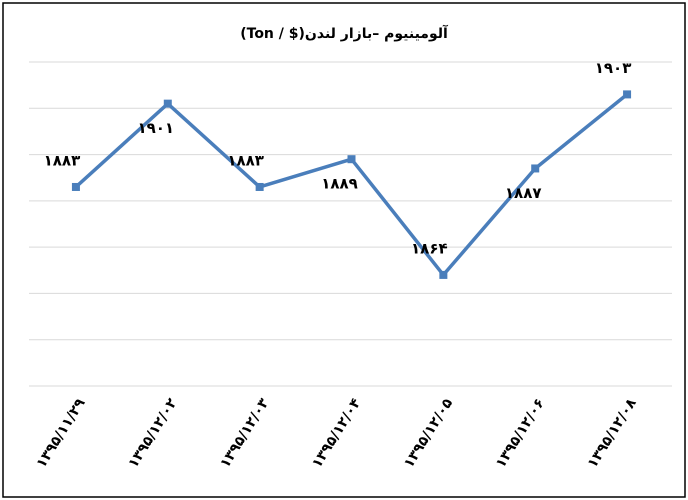  What do you see at coordinates (613, 68) in the screenshot?
I see `data-label: ۱۹۰۳` at bounding box center [613, 68].